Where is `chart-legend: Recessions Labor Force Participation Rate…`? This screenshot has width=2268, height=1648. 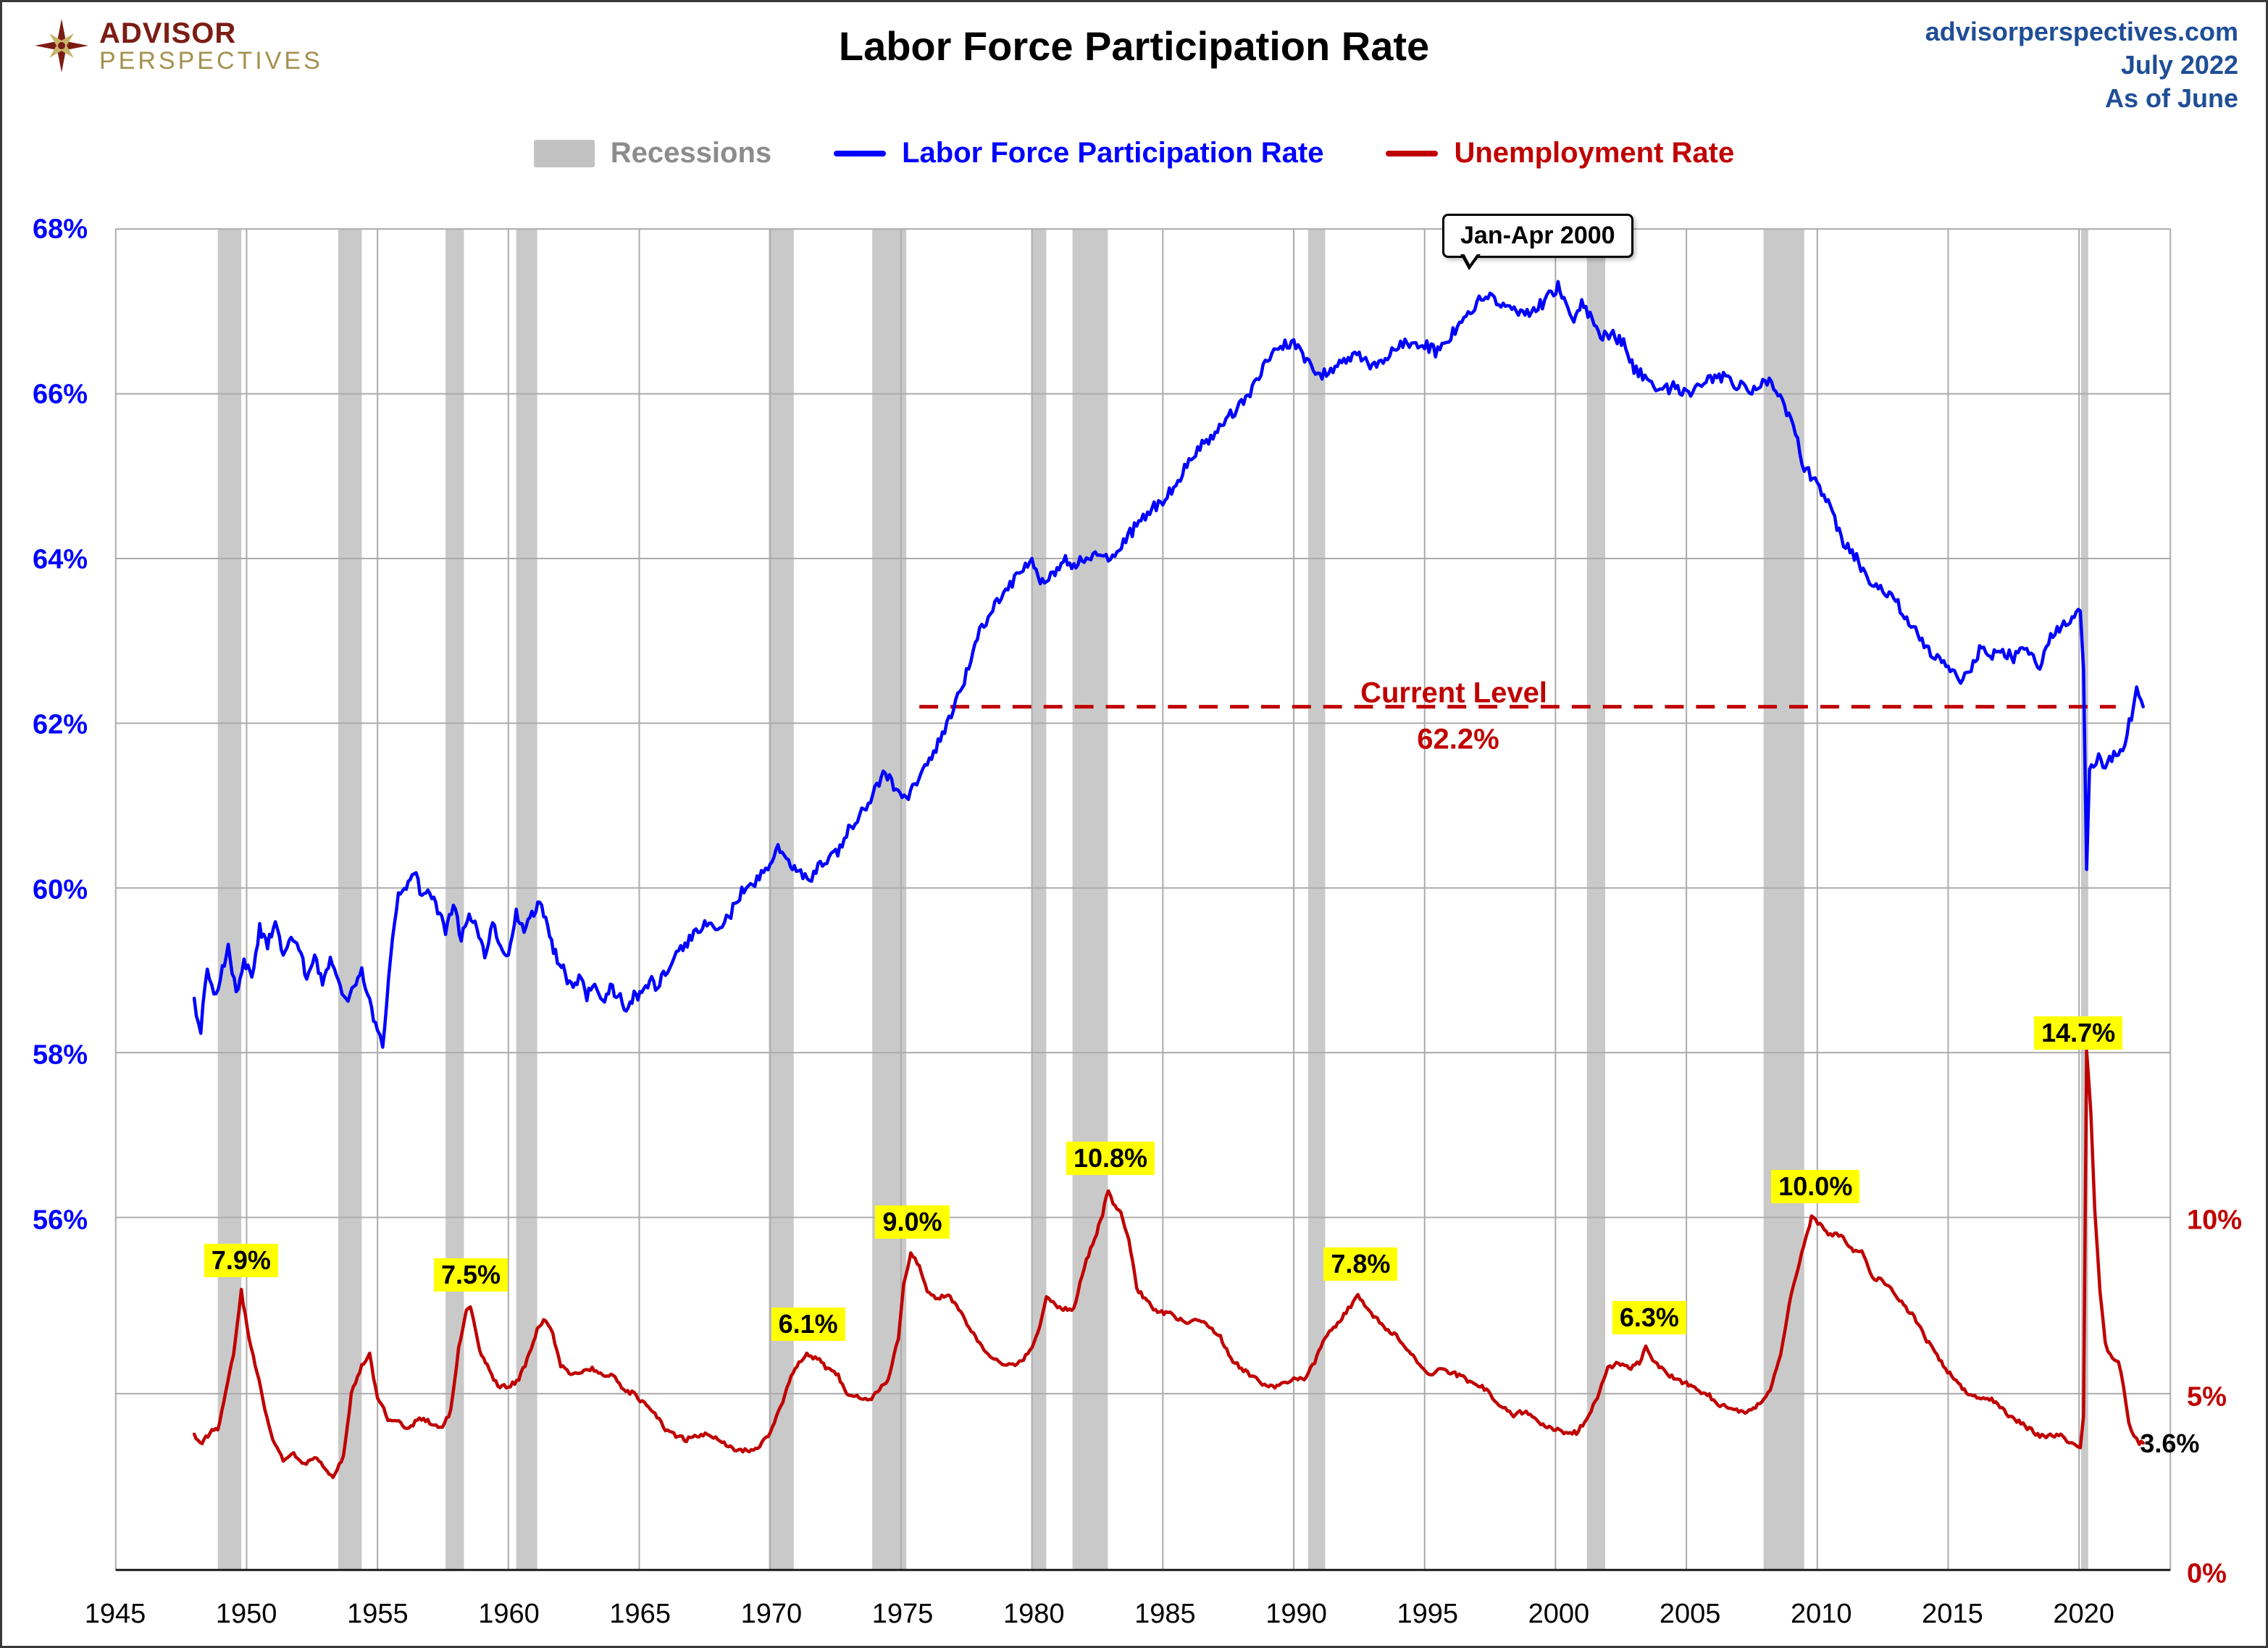 chart-legend: Recessions Labor Force Participation Rate… is located at coordinates (1134, 153).